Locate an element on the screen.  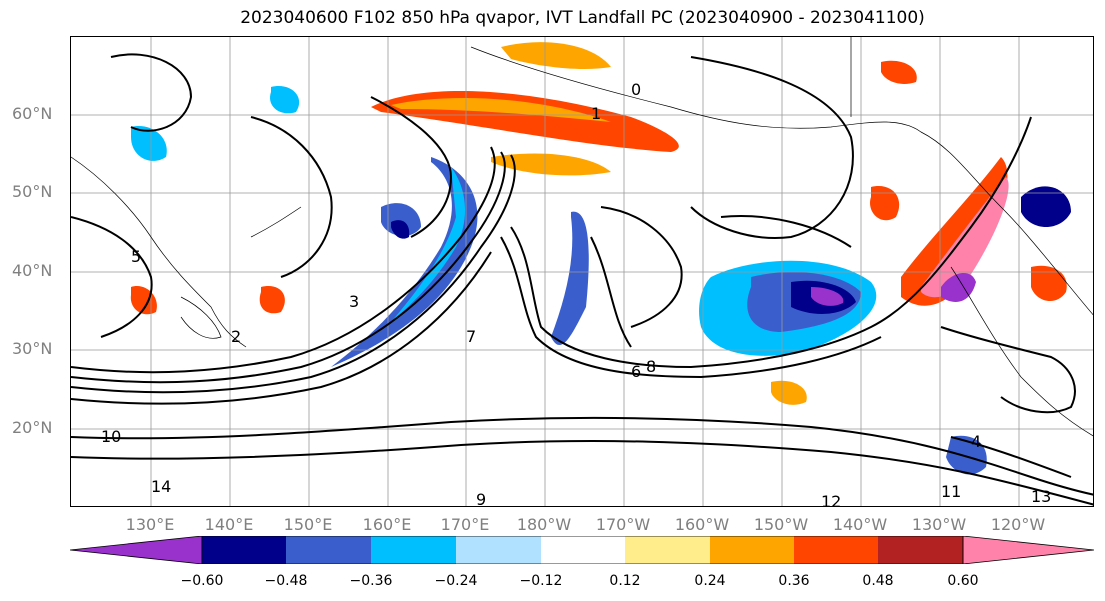
colorbar-tick-3: −0.24 is located at coordinates (456, 581).